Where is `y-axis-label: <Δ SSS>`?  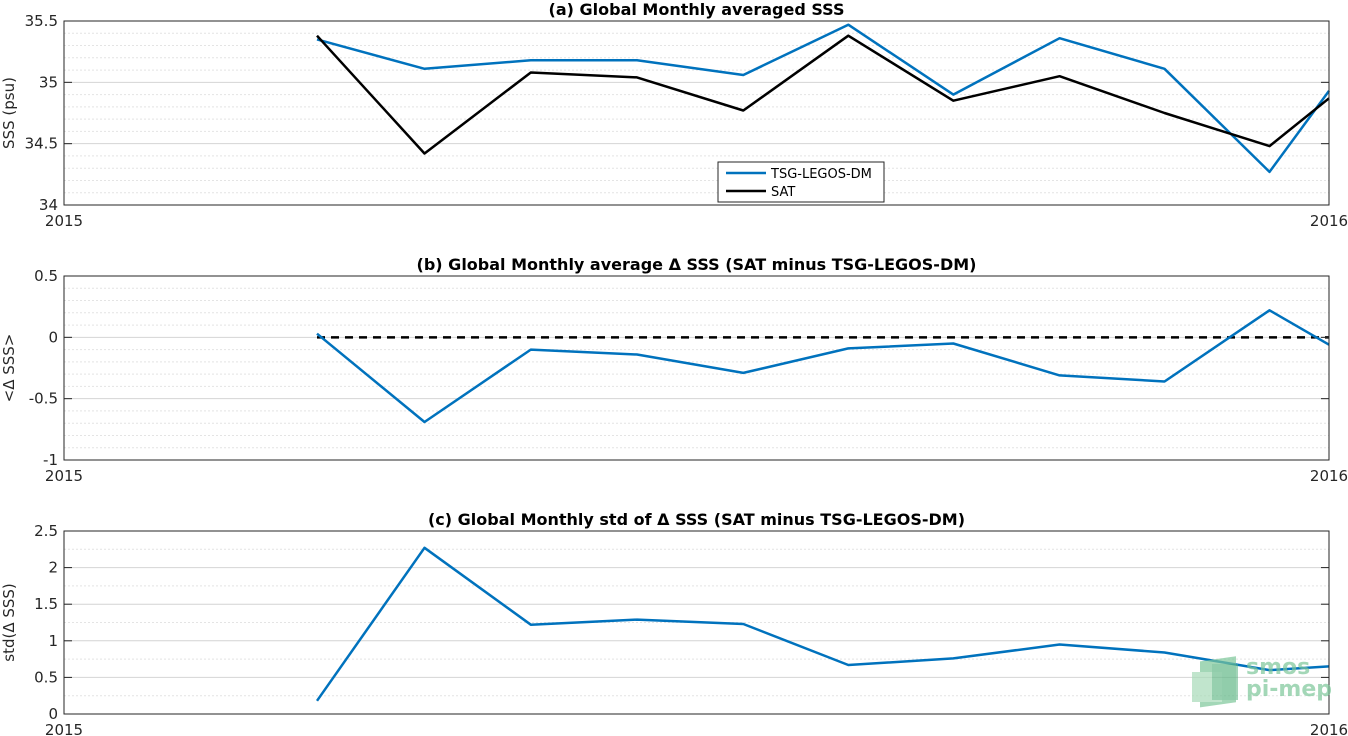 y-axis-label: <Δ SSS> is located at coordinates (9, 368).